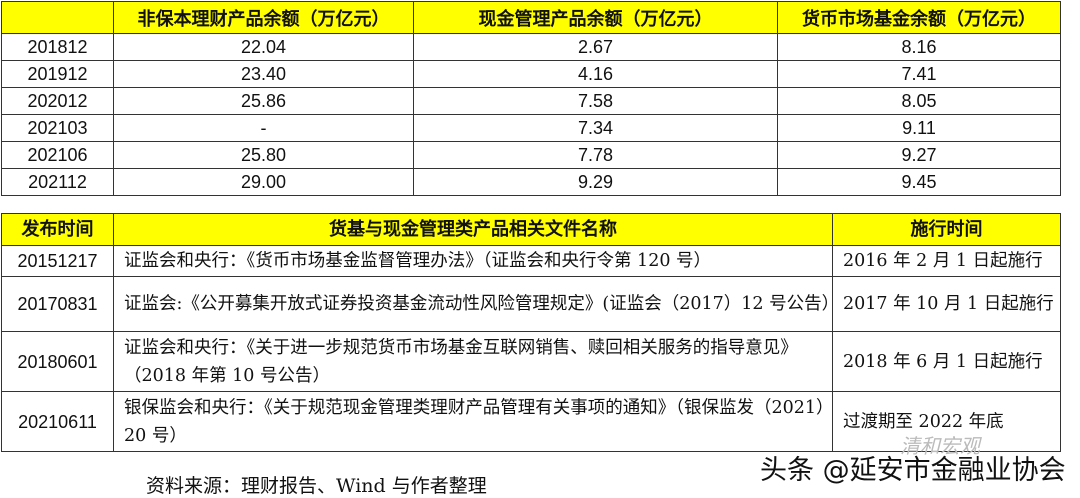  Describe the element at coordinates (946, 229) in the screenshot. I see `header-cell: 施行时间` at that location.